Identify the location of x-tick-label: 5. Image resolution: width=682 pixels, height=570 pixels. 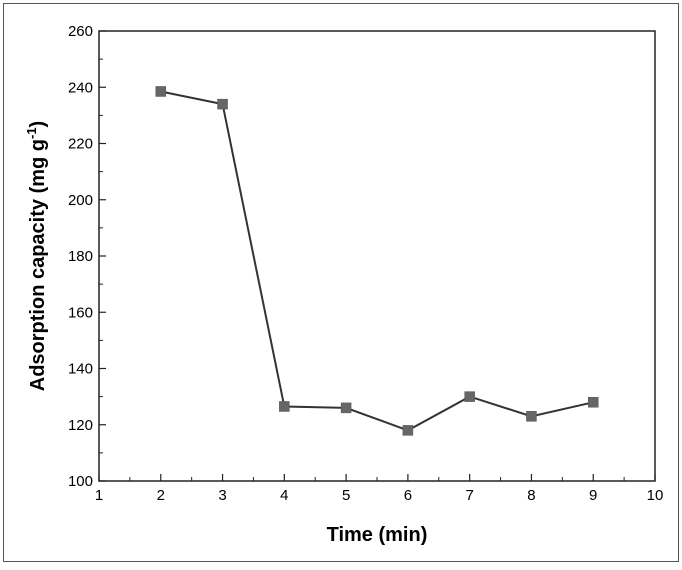
(346, 495).